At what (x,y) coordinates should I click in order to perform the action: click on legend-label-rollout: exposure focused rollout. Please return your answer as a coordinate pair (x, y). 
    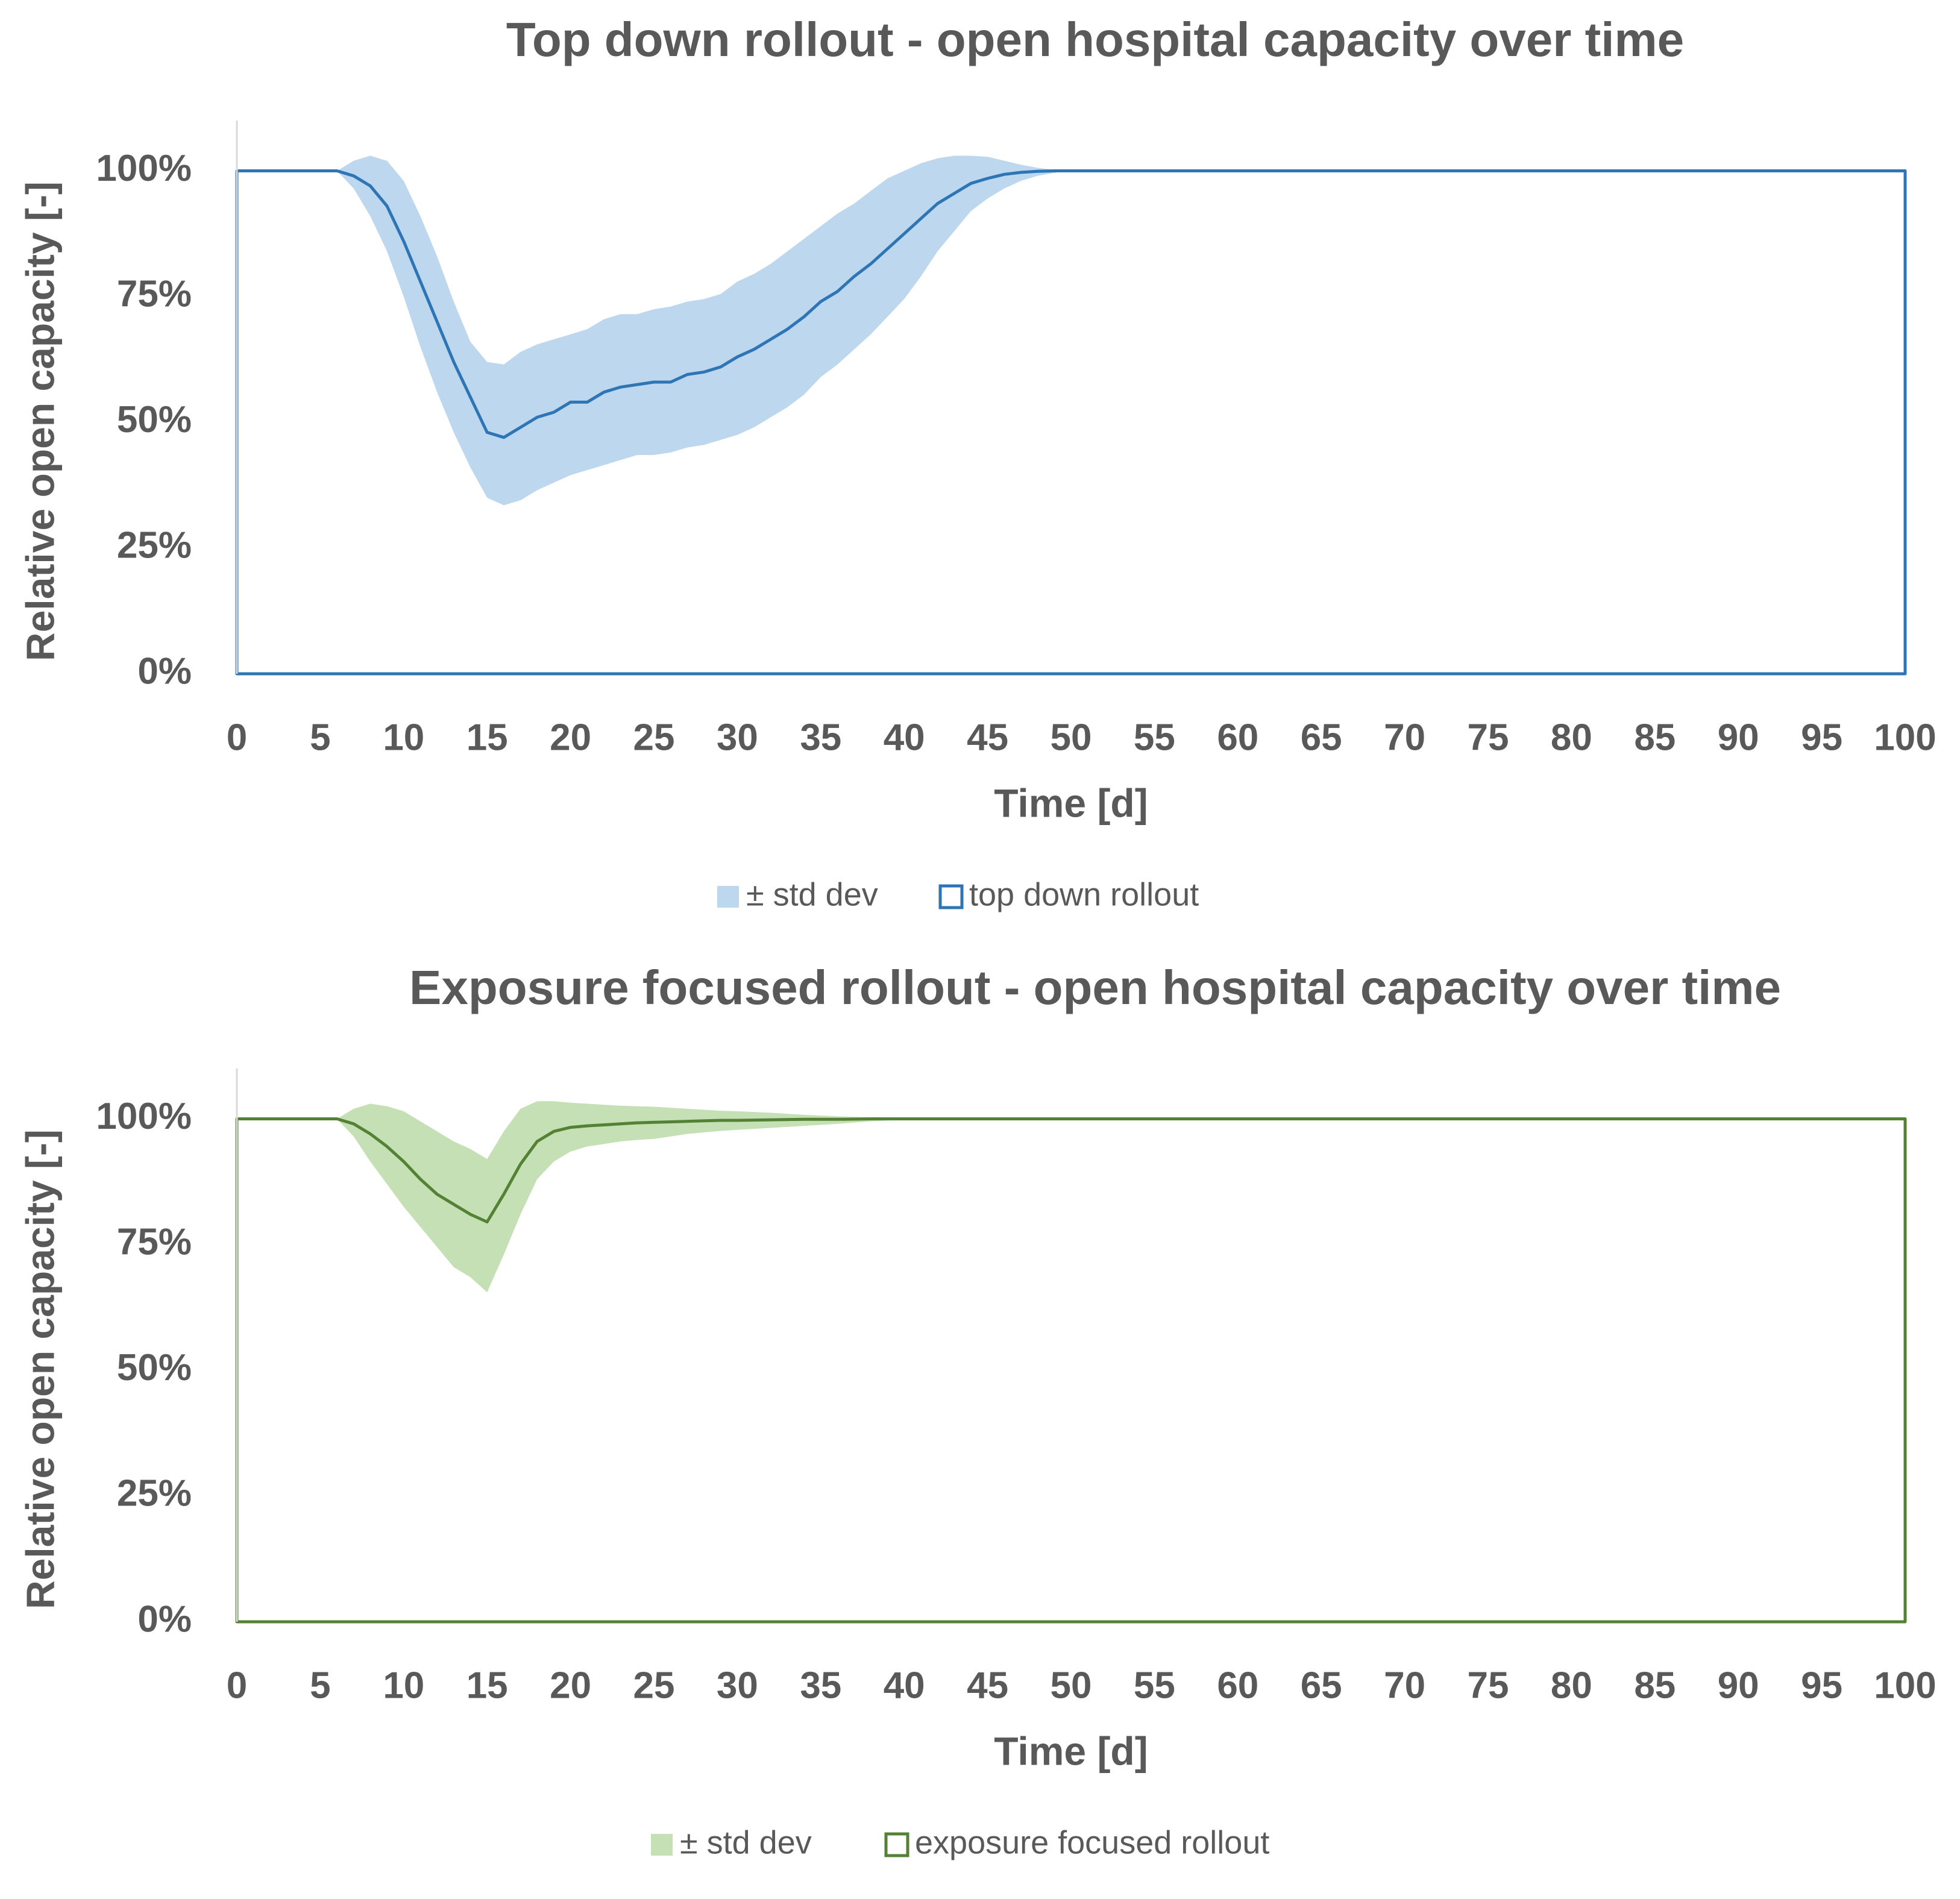
    Looking at the image, I should click on (1092, 1842).